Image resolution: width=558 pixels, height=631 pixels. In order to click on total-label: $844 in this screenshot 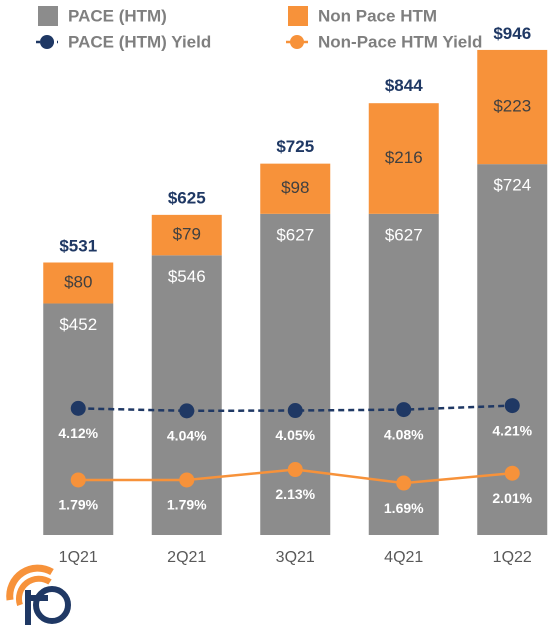, I will do `click(404, 85)`.